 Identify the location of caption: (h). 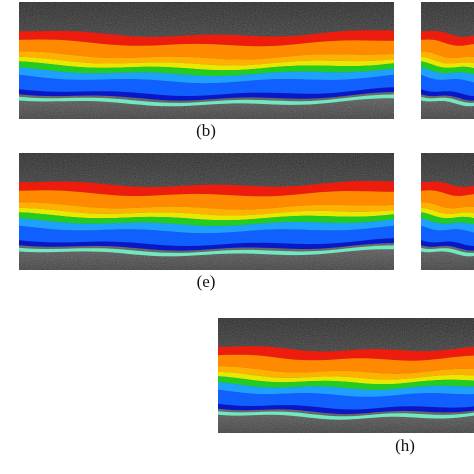
(405, 445).